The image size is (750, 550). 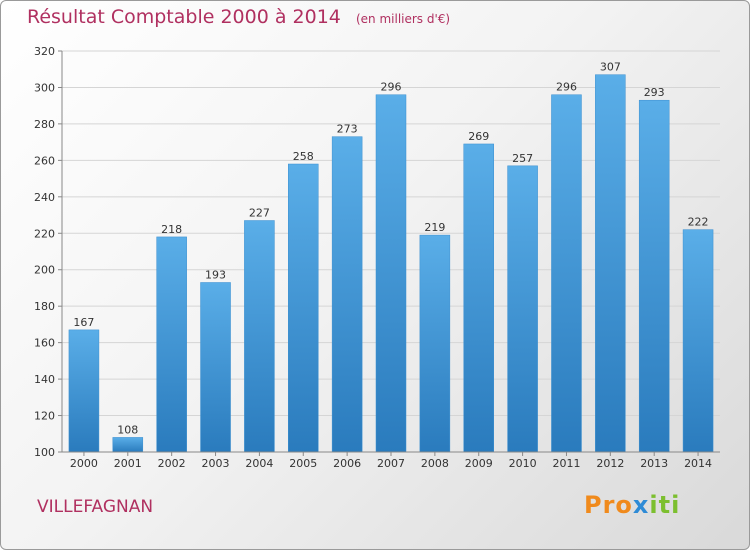 What do you see at coordinates (654, 92) in the screenshot?
I see `bar-value-label: 293` at bounding box center [654, 92].